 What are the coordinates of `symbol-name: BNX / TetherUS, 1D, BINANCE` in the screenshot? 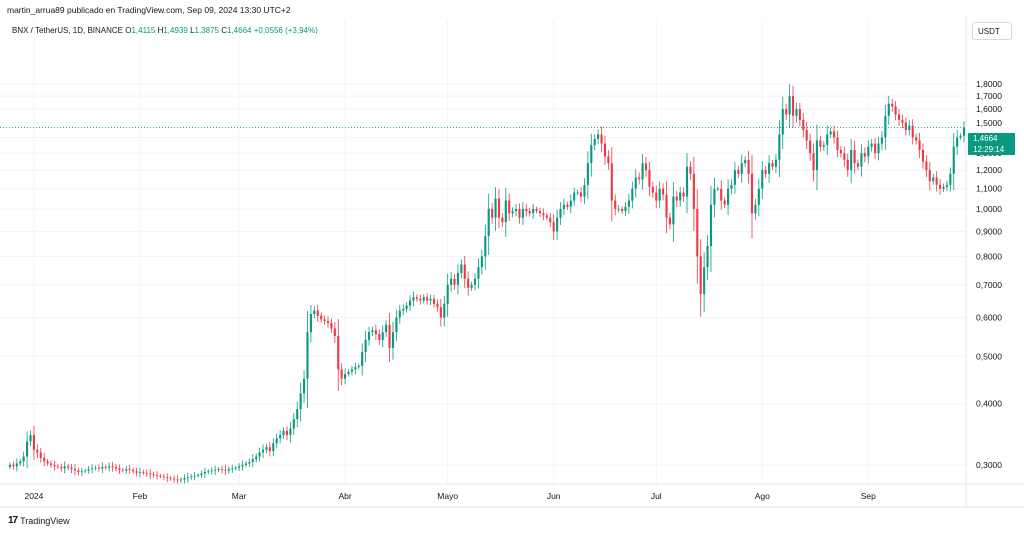 It's located at (67, 30).